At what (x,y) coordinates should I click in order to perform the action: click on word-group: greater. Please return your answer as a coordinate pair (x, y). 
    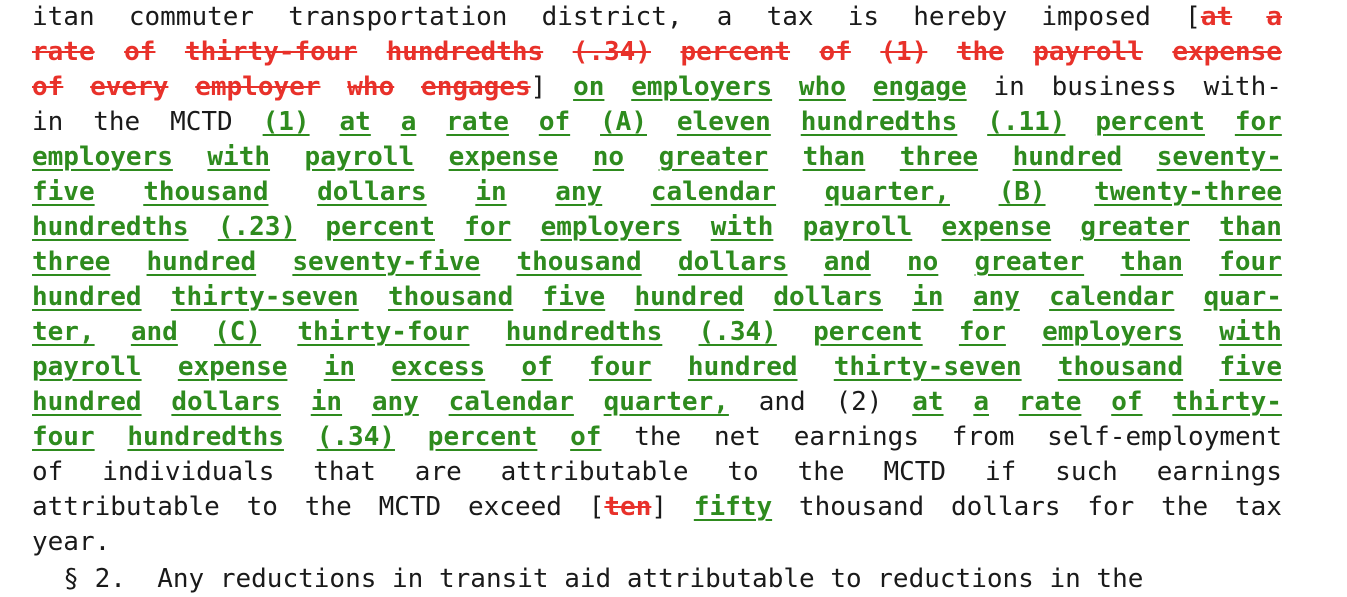
    Looking at the image, I should click on (714, 157).